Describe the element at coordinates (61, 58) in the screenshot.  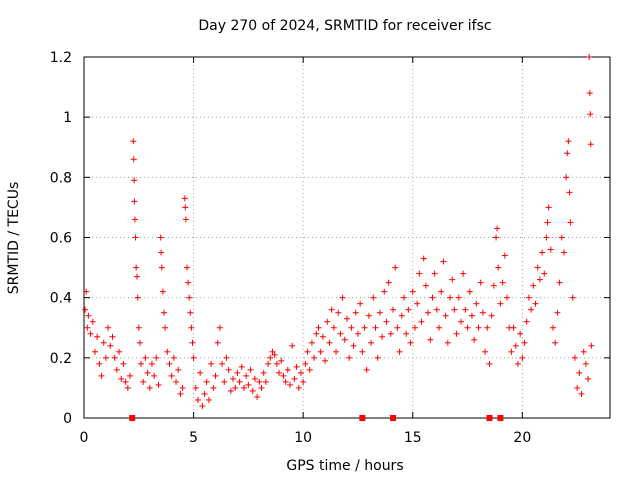
I see `y-tick-label: 1.2` at that location.